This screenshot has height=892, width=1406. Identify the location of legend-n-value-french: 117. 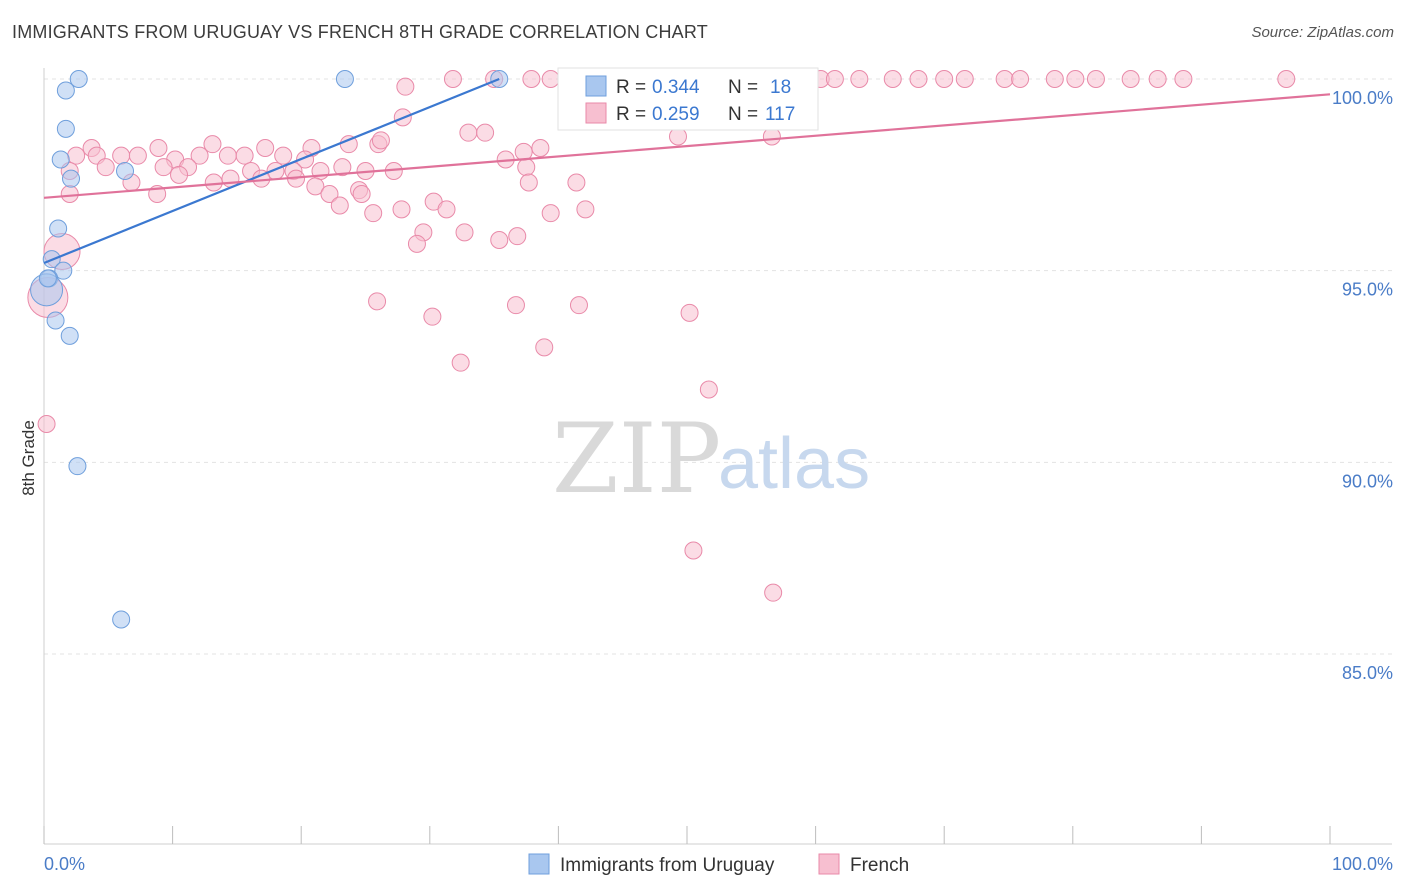
(780, 114).